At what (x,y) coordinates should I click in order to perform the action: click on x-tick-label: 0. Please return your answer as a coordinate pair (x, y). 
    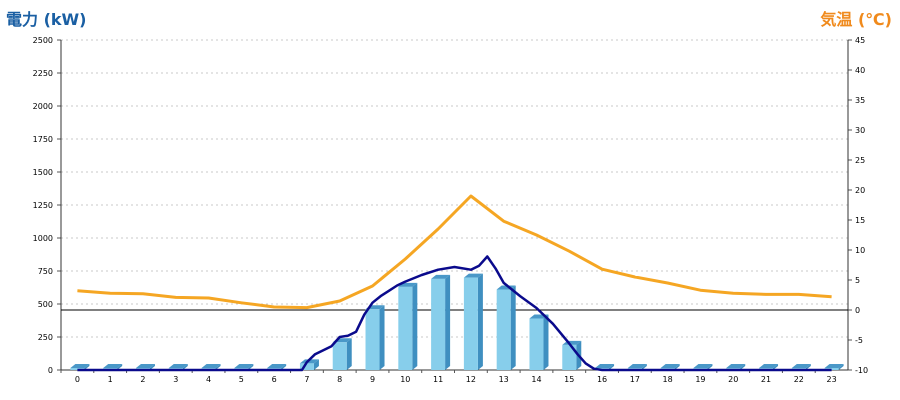
    Looking at the image, I should click on (77, 379).